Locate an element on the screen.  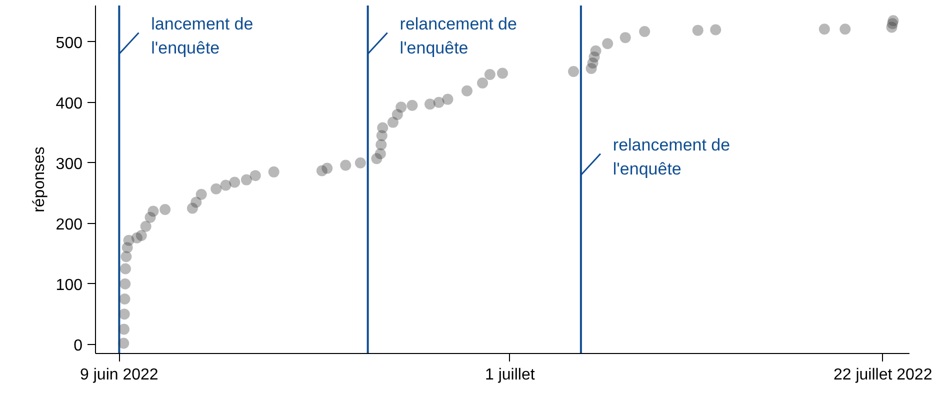
x-tick-label: 9 juin 2022 is located at coordinates (119, 375).